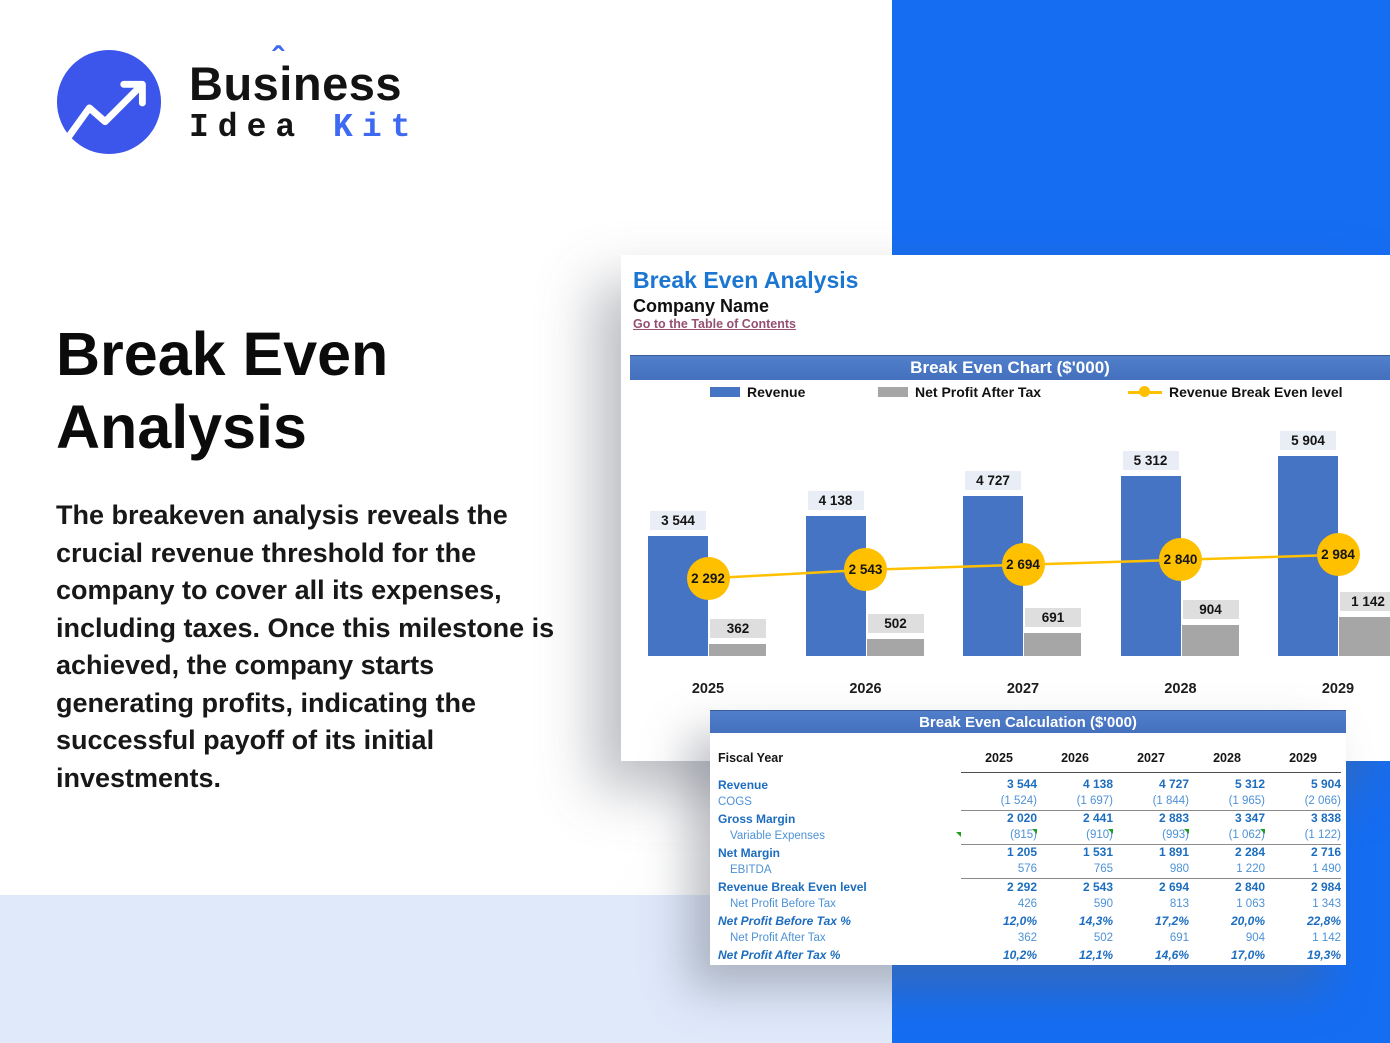 This screenshot has height=1043, width=1390. Describe the element at coordinates (895, 623) in the screenshot. I see `net-profit-value-label: 502` at that location.